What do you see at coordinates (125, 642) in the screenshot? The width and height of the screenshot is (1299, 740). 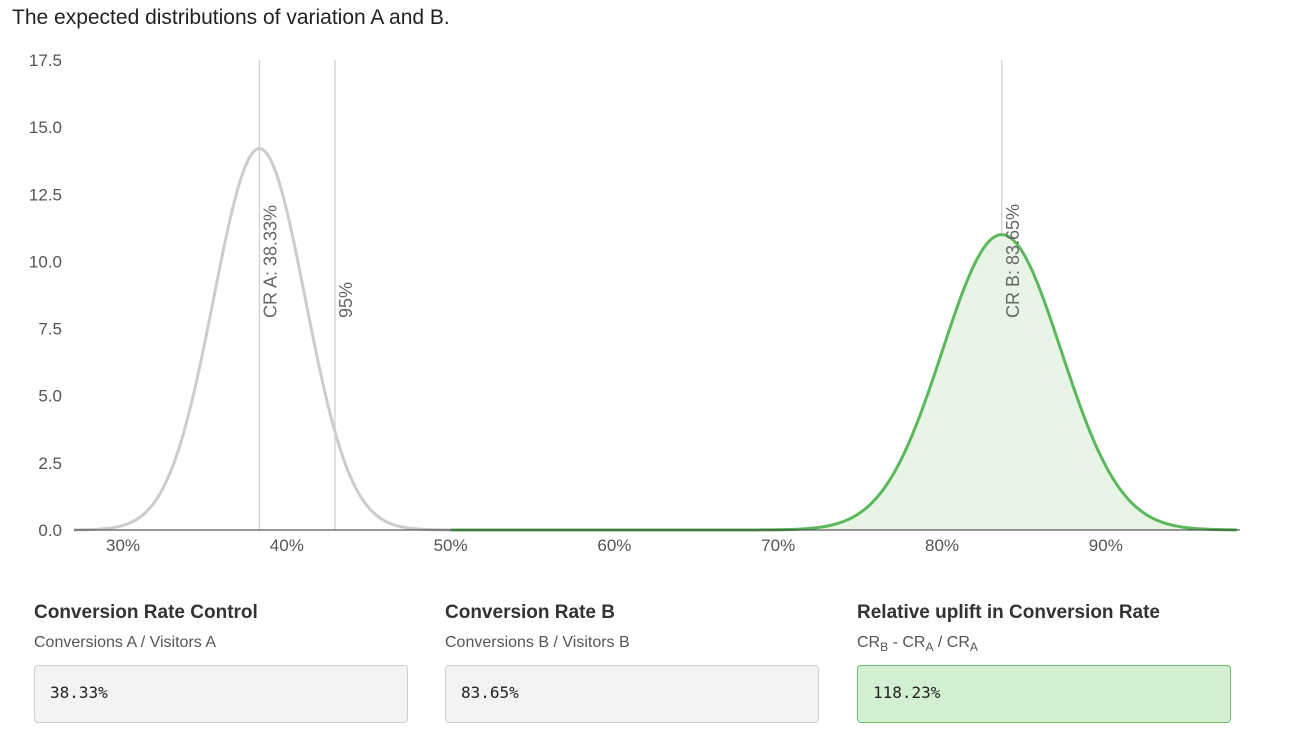 I see `metric-formula: Conversions A / Visitors A` at bounding box center [125, 642].